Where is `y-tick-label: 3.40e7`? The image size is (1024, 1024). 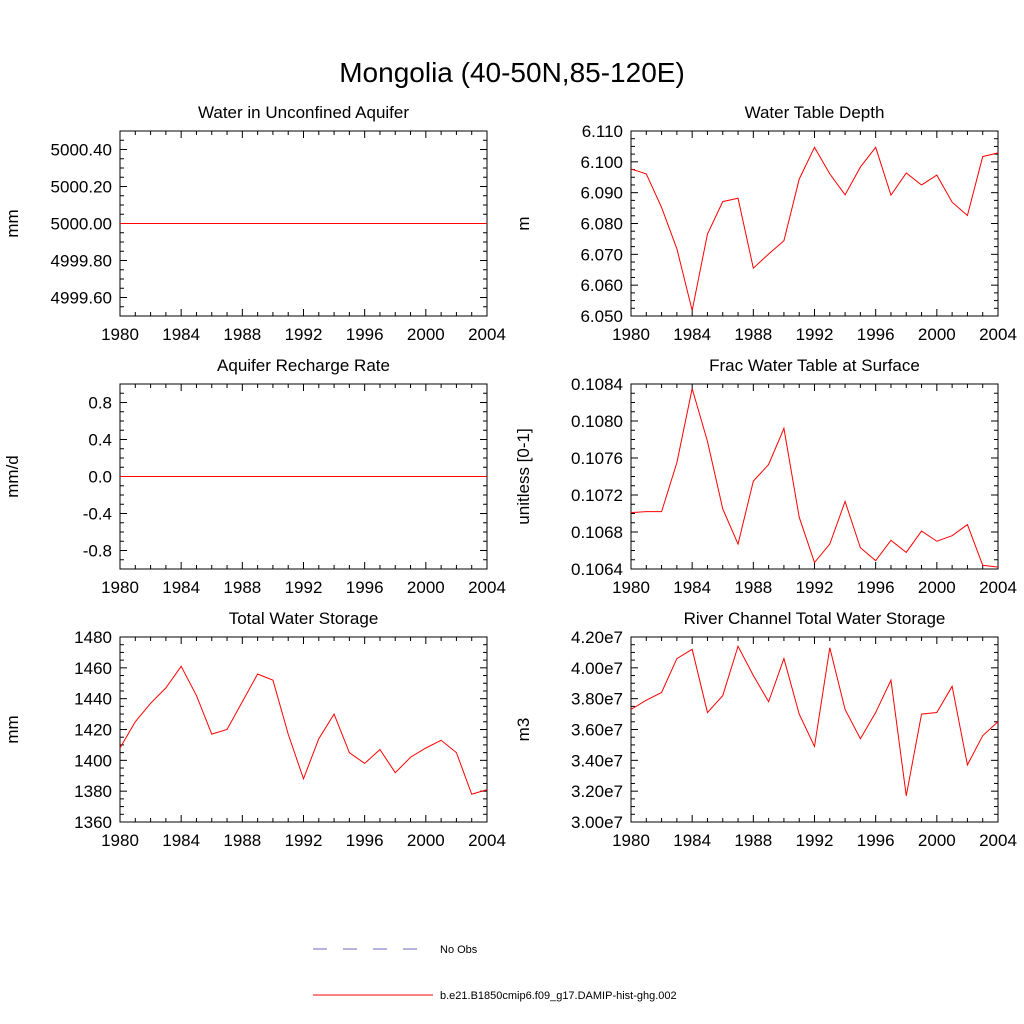 y-tick-label: 3.40e7 is located at coordinates (597, 760).